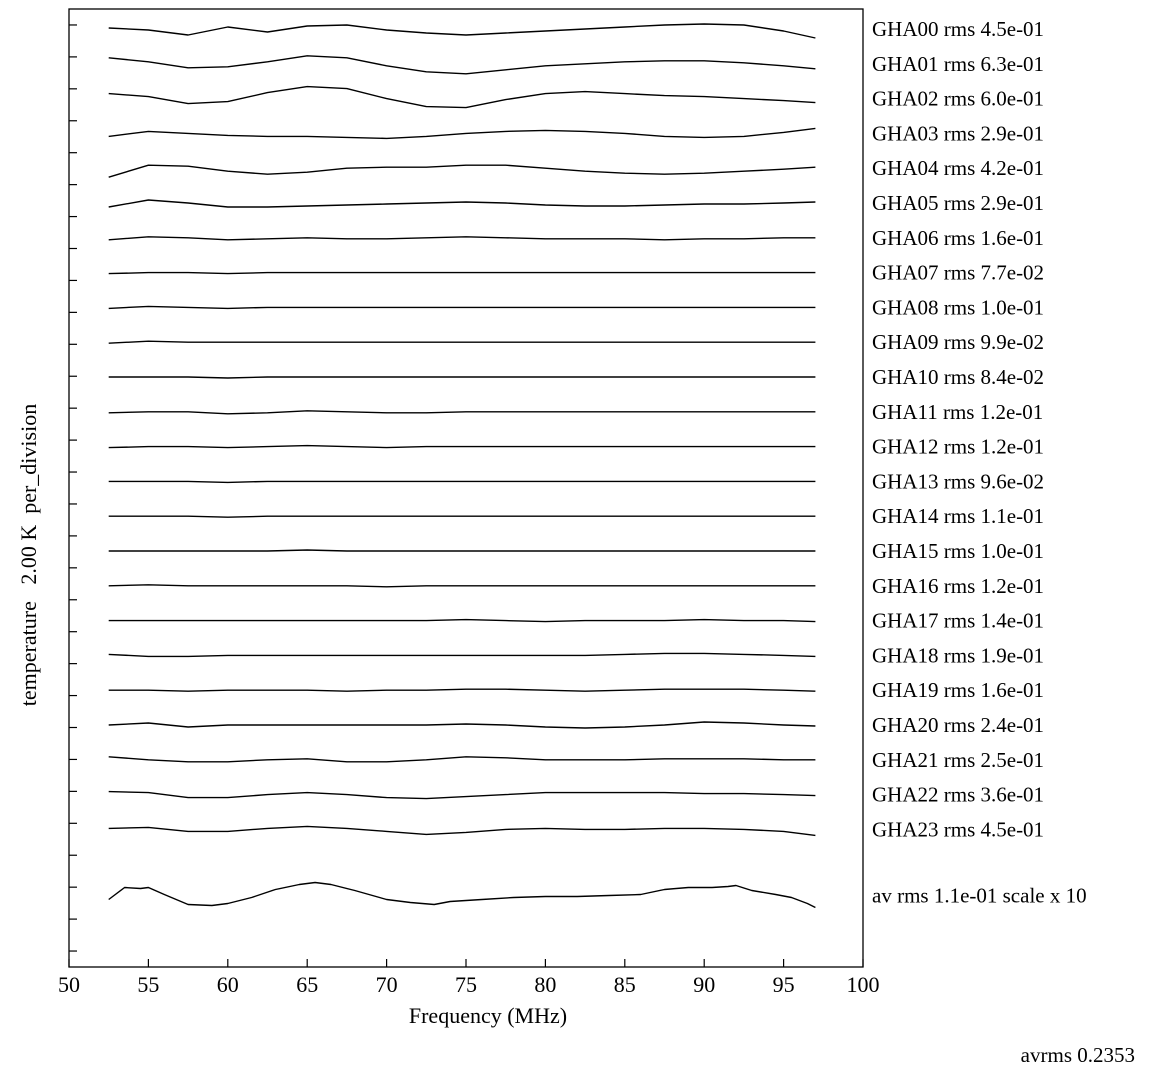 The image size is (1168, 1069). Describe the element at coordinates (462, 133) in the screenshot. I see `series-line-gha03` at that location.